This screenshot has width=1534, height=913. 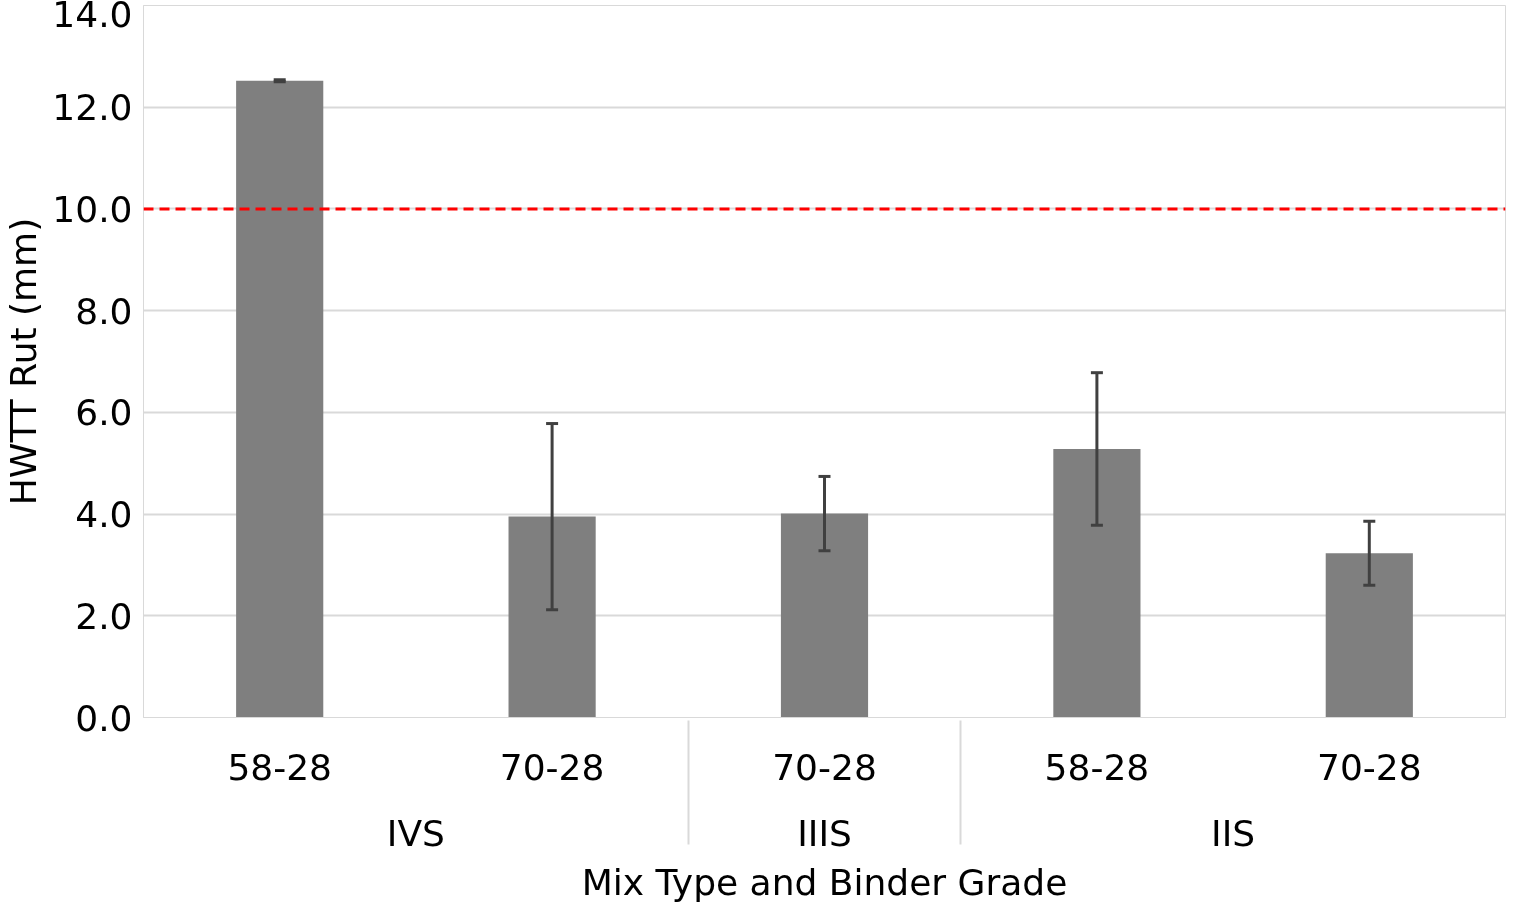 I want to click on y-tick-label: 14.0, so click(x=92, y=17).